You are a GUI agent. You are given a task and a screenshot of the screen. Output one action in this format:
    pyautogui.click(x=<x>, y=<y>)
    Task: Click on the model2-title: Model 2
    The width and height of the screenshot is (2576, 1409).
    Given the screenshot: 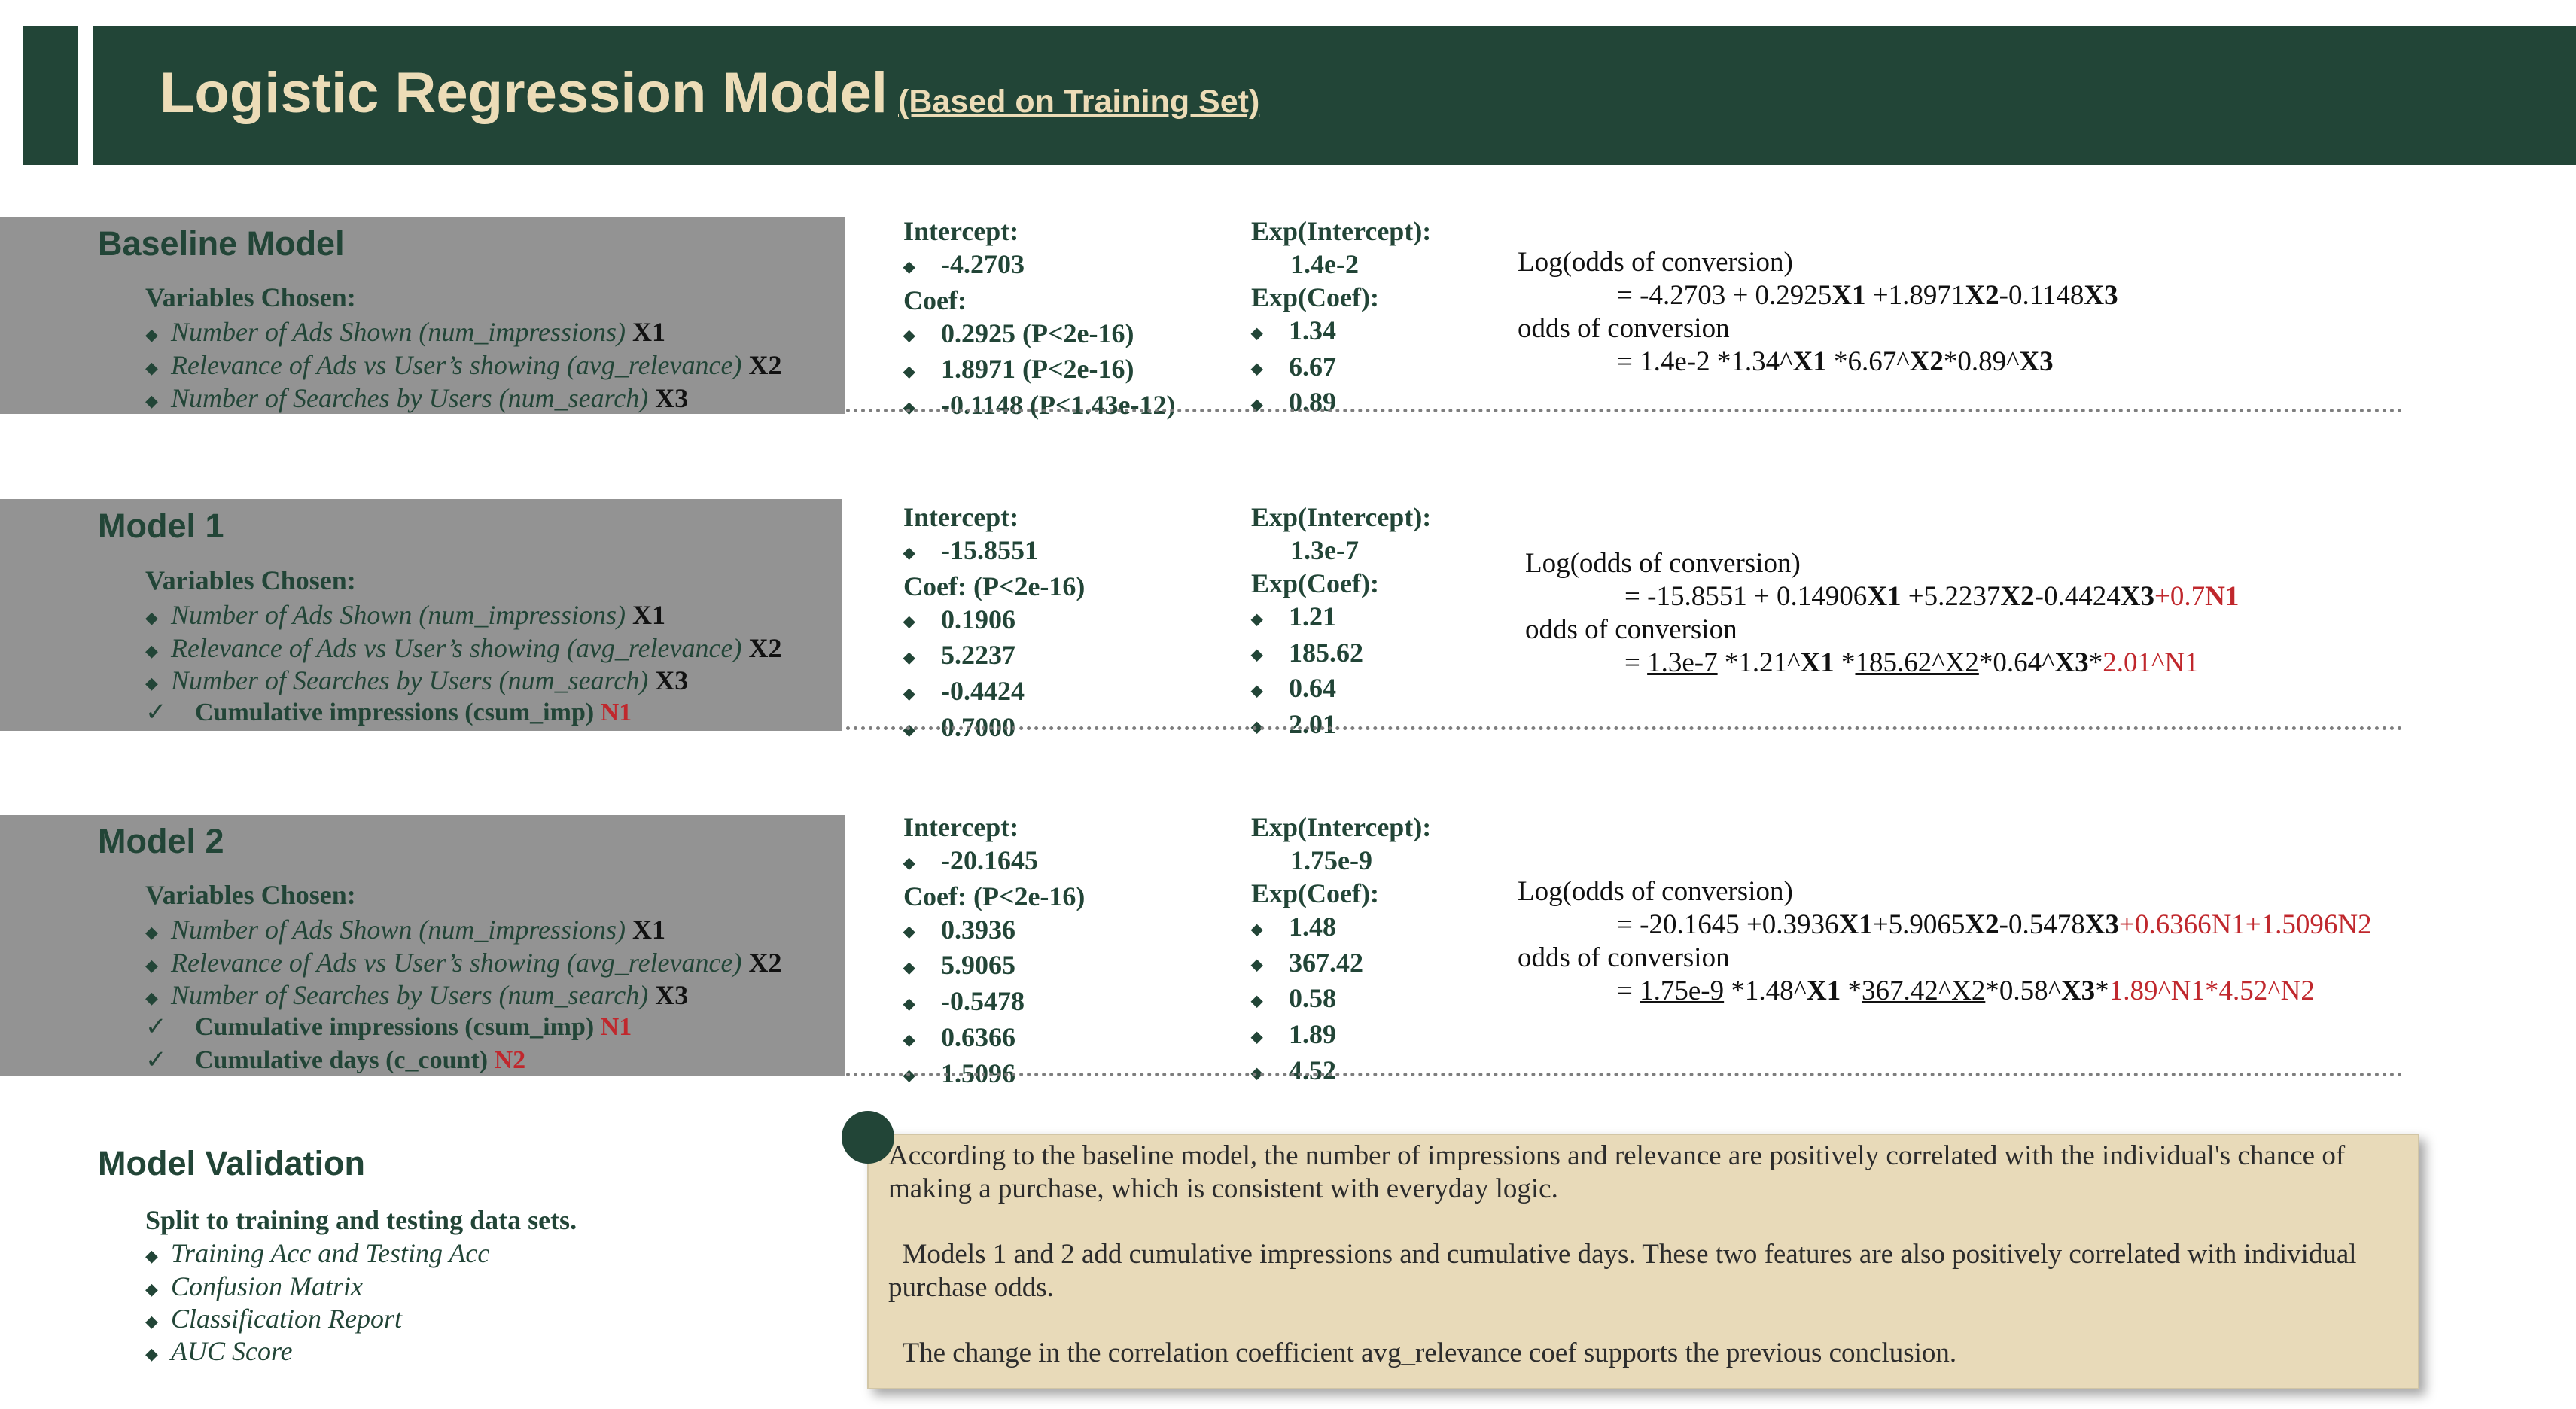 What is the action you would take?
    pyautogui.click(x=161, y=841)
    